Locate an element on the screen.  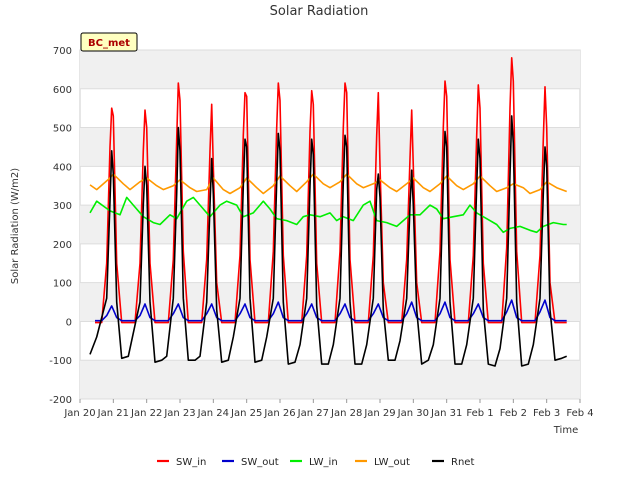
x-tick-label: Jan 26 is located at coordinates (279, 413).